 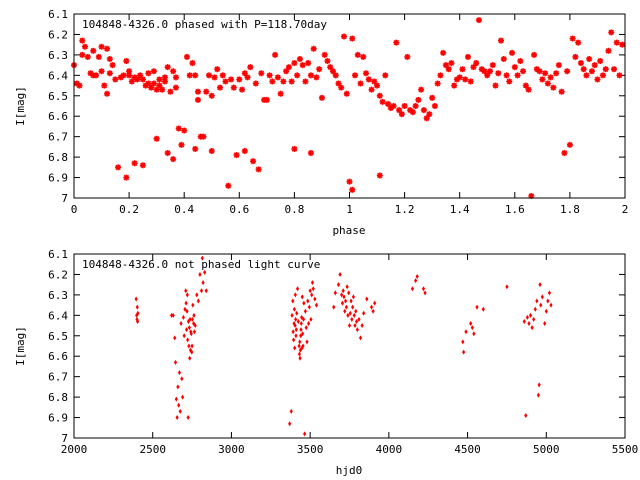 What do you see at coordinates (58, 356) in the screenshot?
I see `y-tick-label: 6.6` at bounding box center [58, 356].